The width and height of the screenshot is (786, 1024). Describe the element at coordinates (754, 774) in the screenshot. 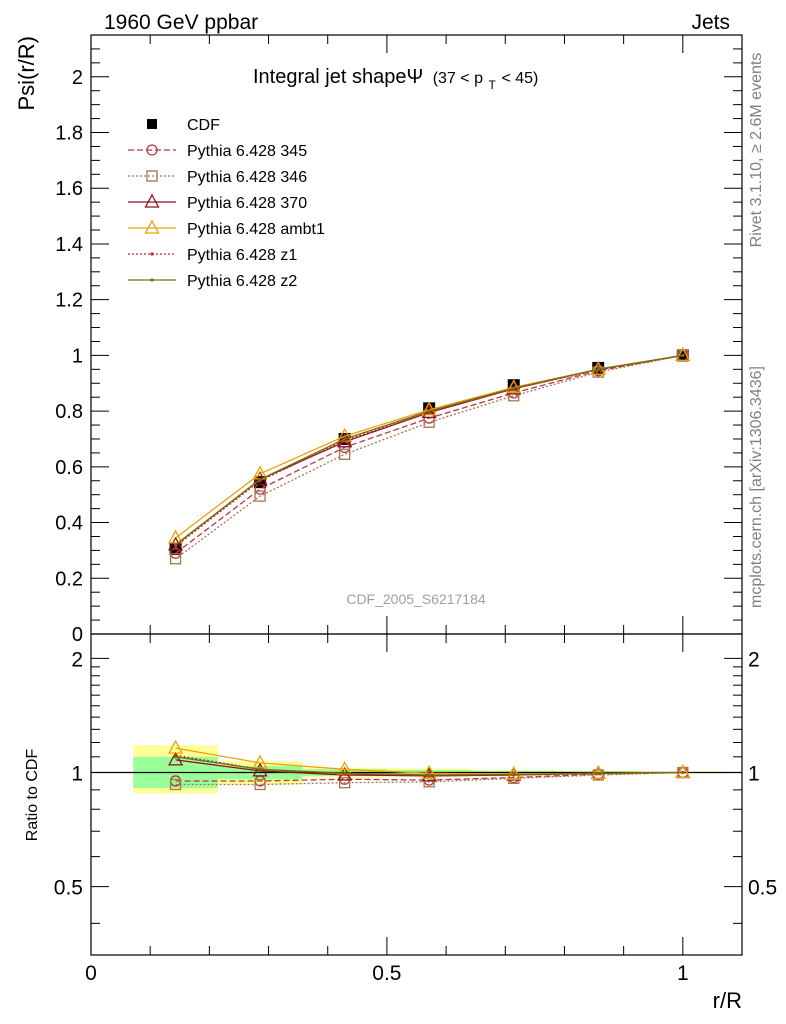

I see `ratio-y-tick-label-right: 1` at that location.